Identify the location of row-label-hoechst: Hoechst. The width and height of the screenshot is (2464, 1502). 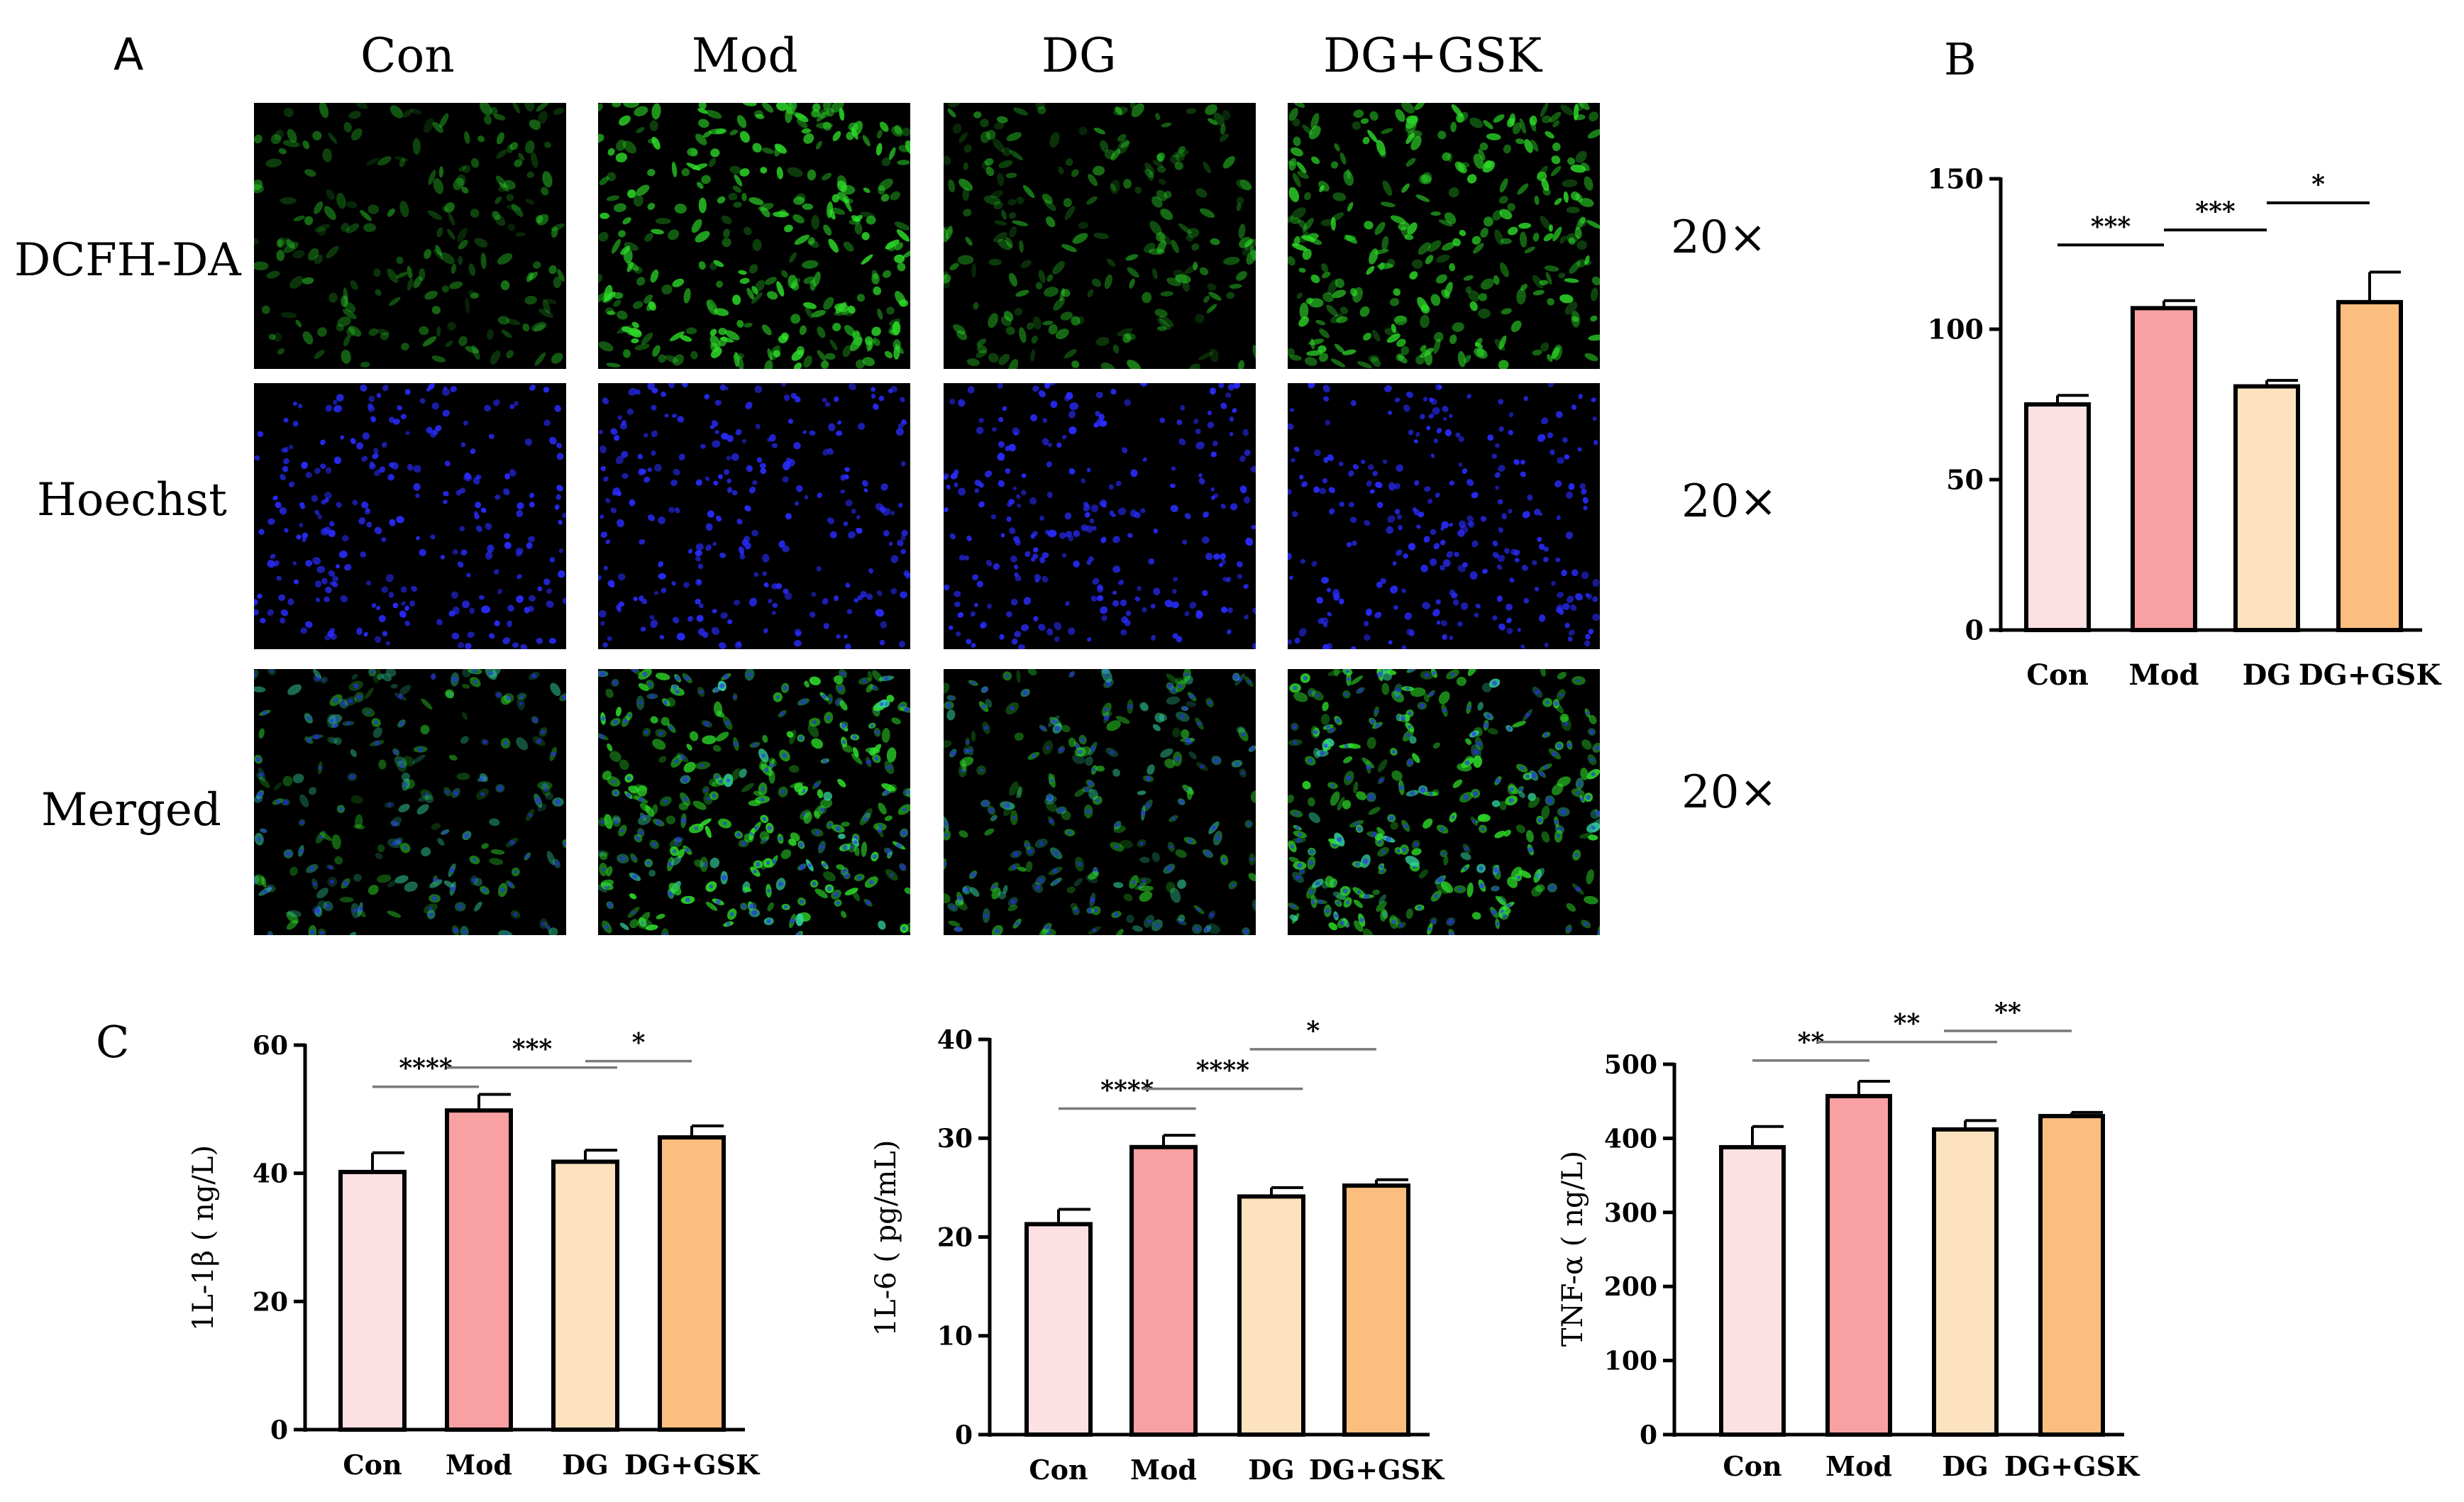
(132, 500).